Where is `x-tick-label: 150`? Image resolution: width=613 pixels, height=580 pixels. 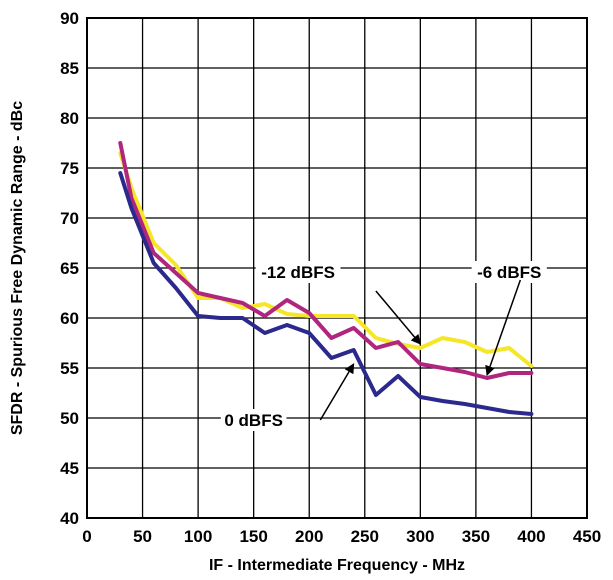 x-tick-label: 150 is located at coordinates (253, 536).